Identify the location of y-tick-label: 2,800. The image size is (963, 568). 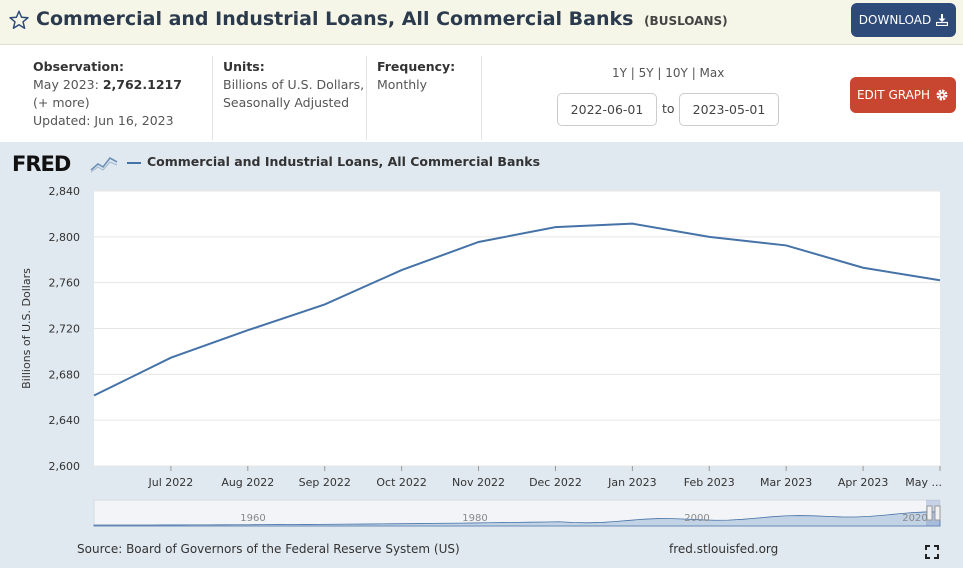
(65, 237).